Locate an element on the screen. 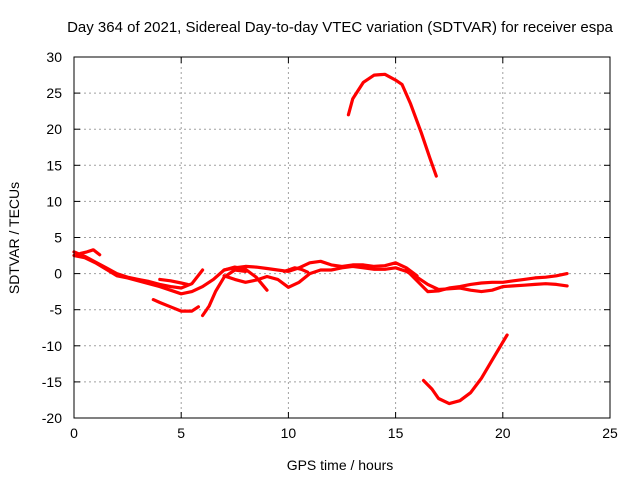  series-line-arc-f is located at coordinates (224, 293).